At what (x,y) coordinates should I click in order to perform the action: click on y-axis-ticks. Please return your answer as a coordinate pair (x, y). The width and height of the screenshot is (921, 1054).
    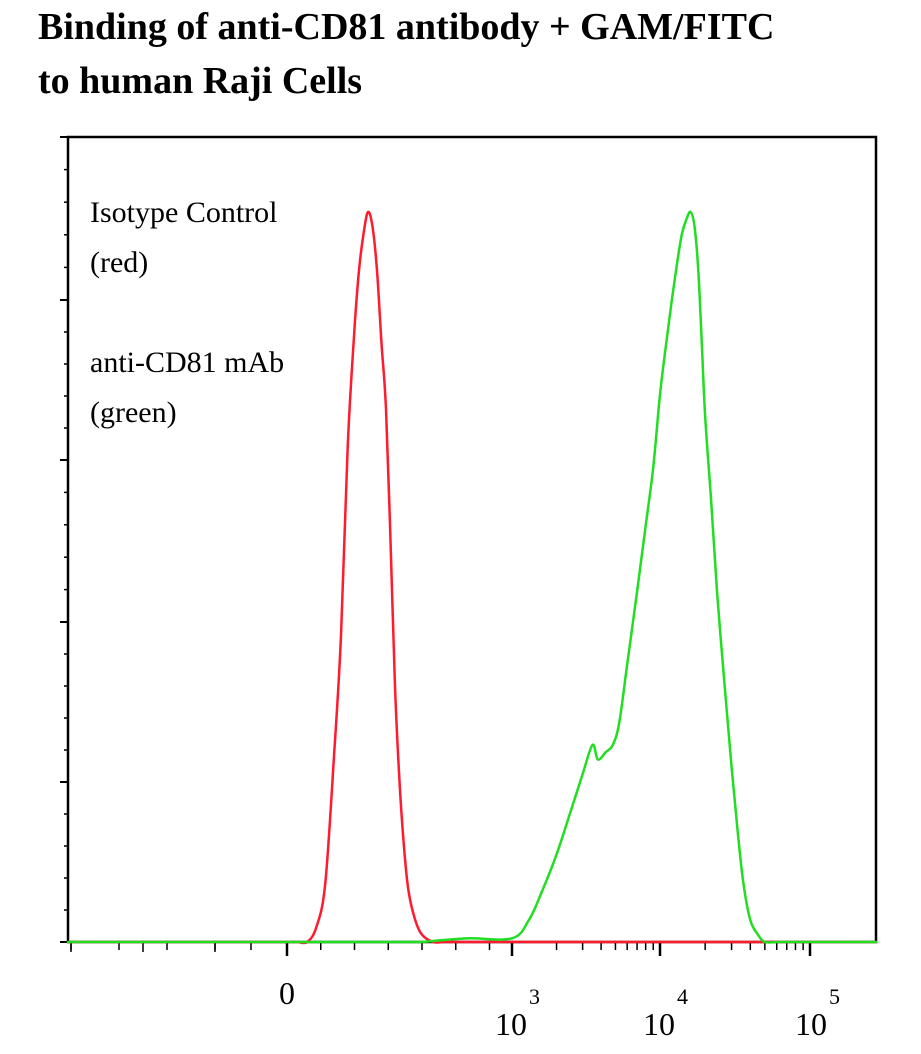
    Looking at the image, I should click on (64, 539).